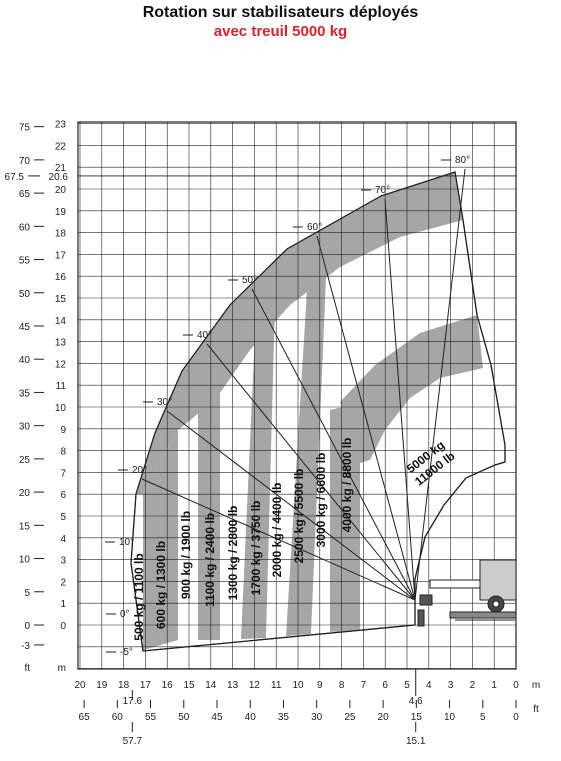  Describe the element at coordinates (63, 604) in the screenshot. I see `y-tick-m: 1` at that location.